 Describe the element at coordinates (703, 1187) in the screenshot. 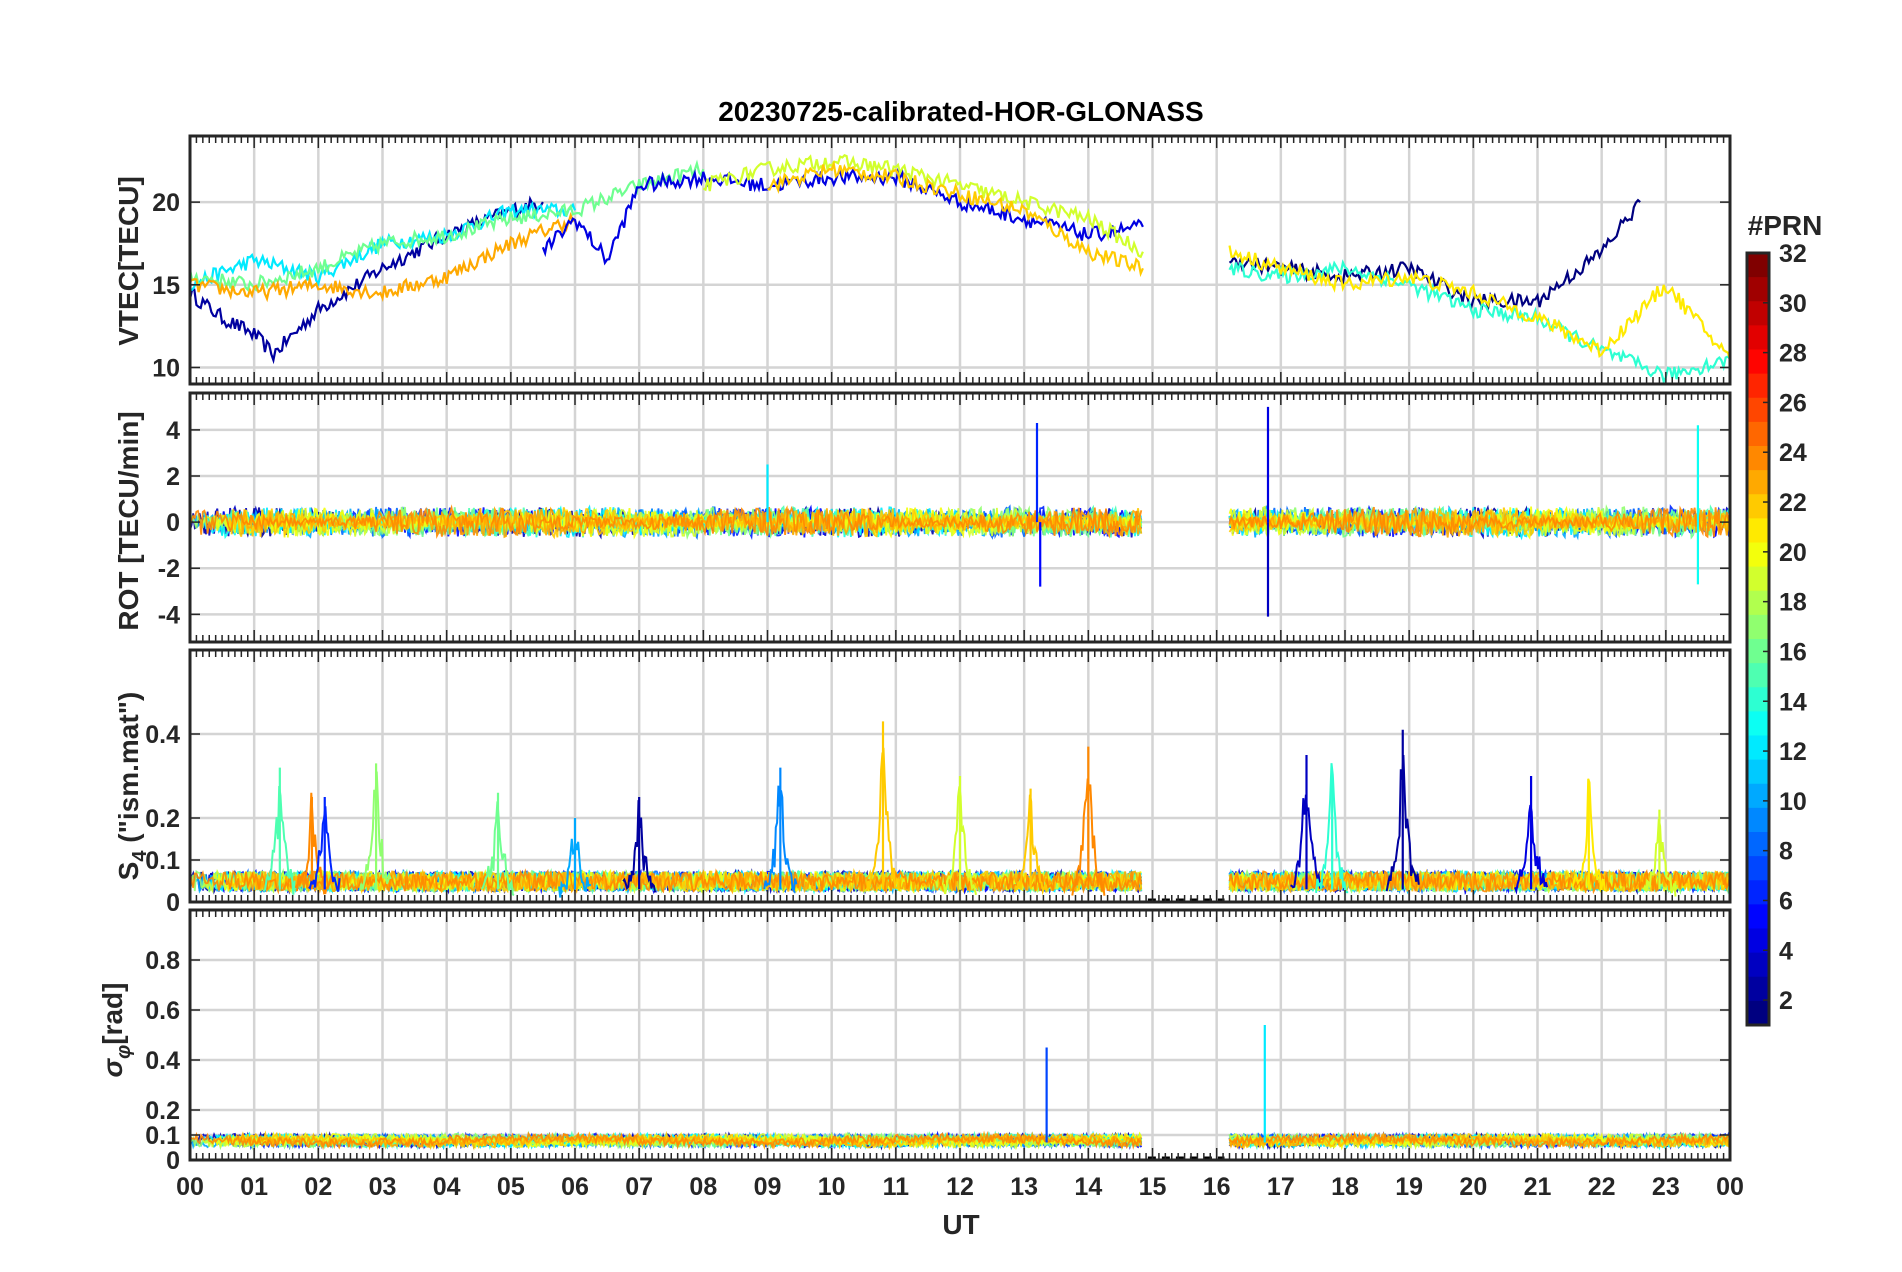

I see `x-tick-label: 08` at that location.